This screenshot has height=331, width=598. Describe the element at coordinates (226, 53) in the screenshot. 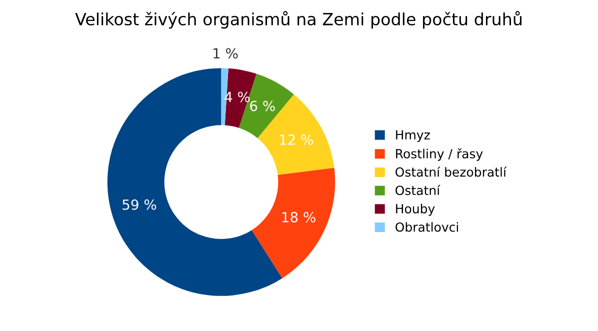

I see `data-label: 1 %` at that location.